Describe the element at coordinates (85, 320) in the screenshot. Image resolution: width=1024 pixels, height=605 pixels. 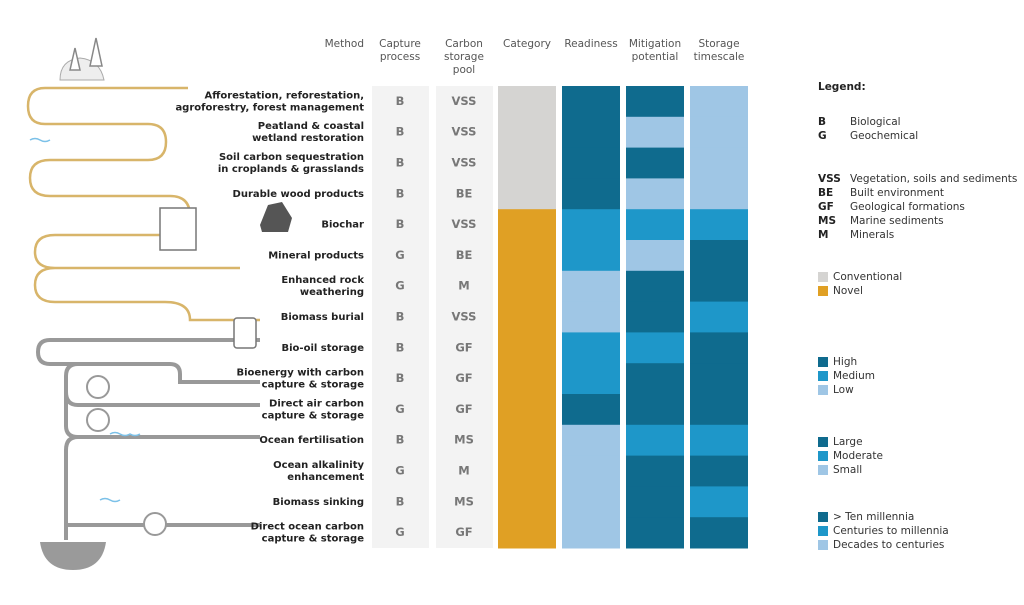
I see `waves` at that location.